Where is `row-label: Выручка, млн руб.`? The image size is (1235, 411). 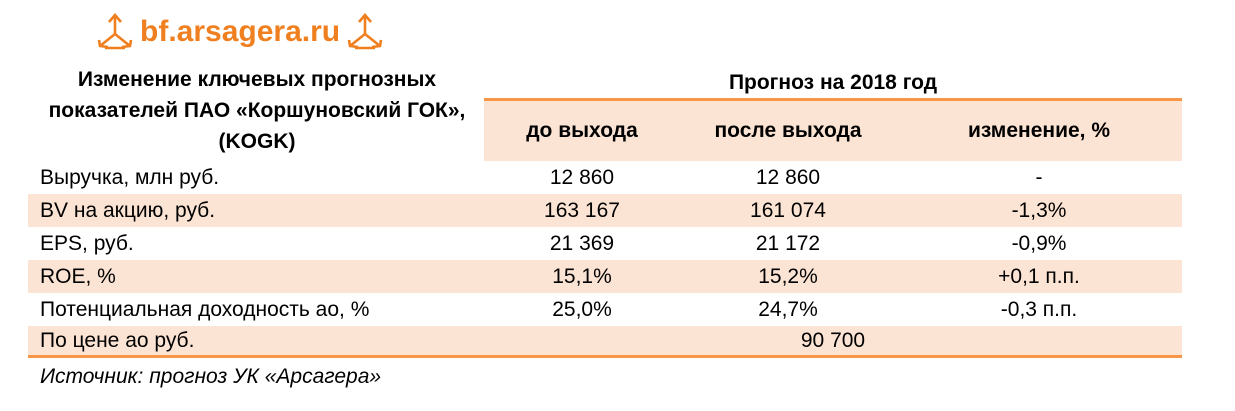
row-label: Выручка, млн руб. is located at coordinates (130, 177).